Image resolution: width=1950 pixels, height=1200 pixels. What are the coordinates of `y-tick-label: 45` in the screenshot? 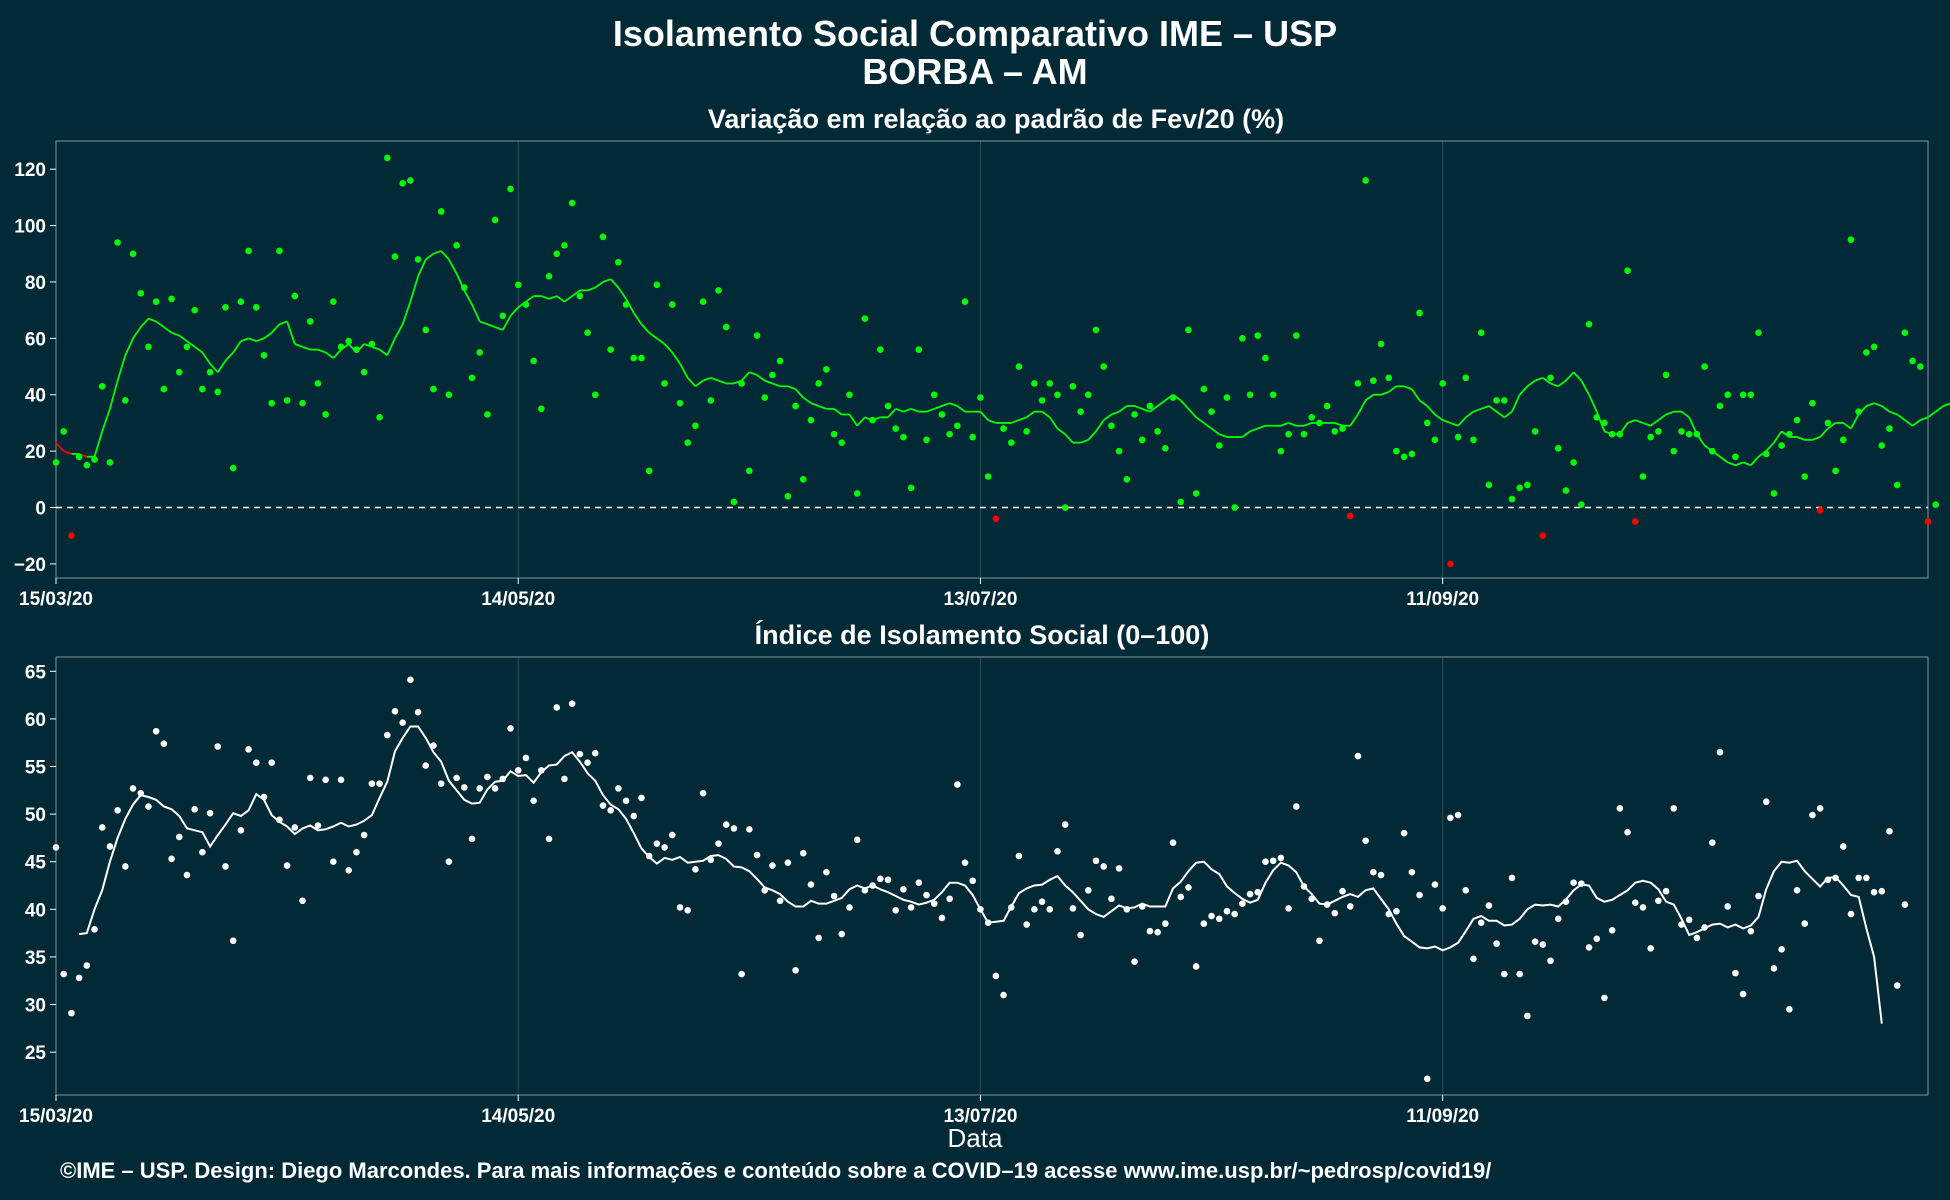 It's located at (36, 863).